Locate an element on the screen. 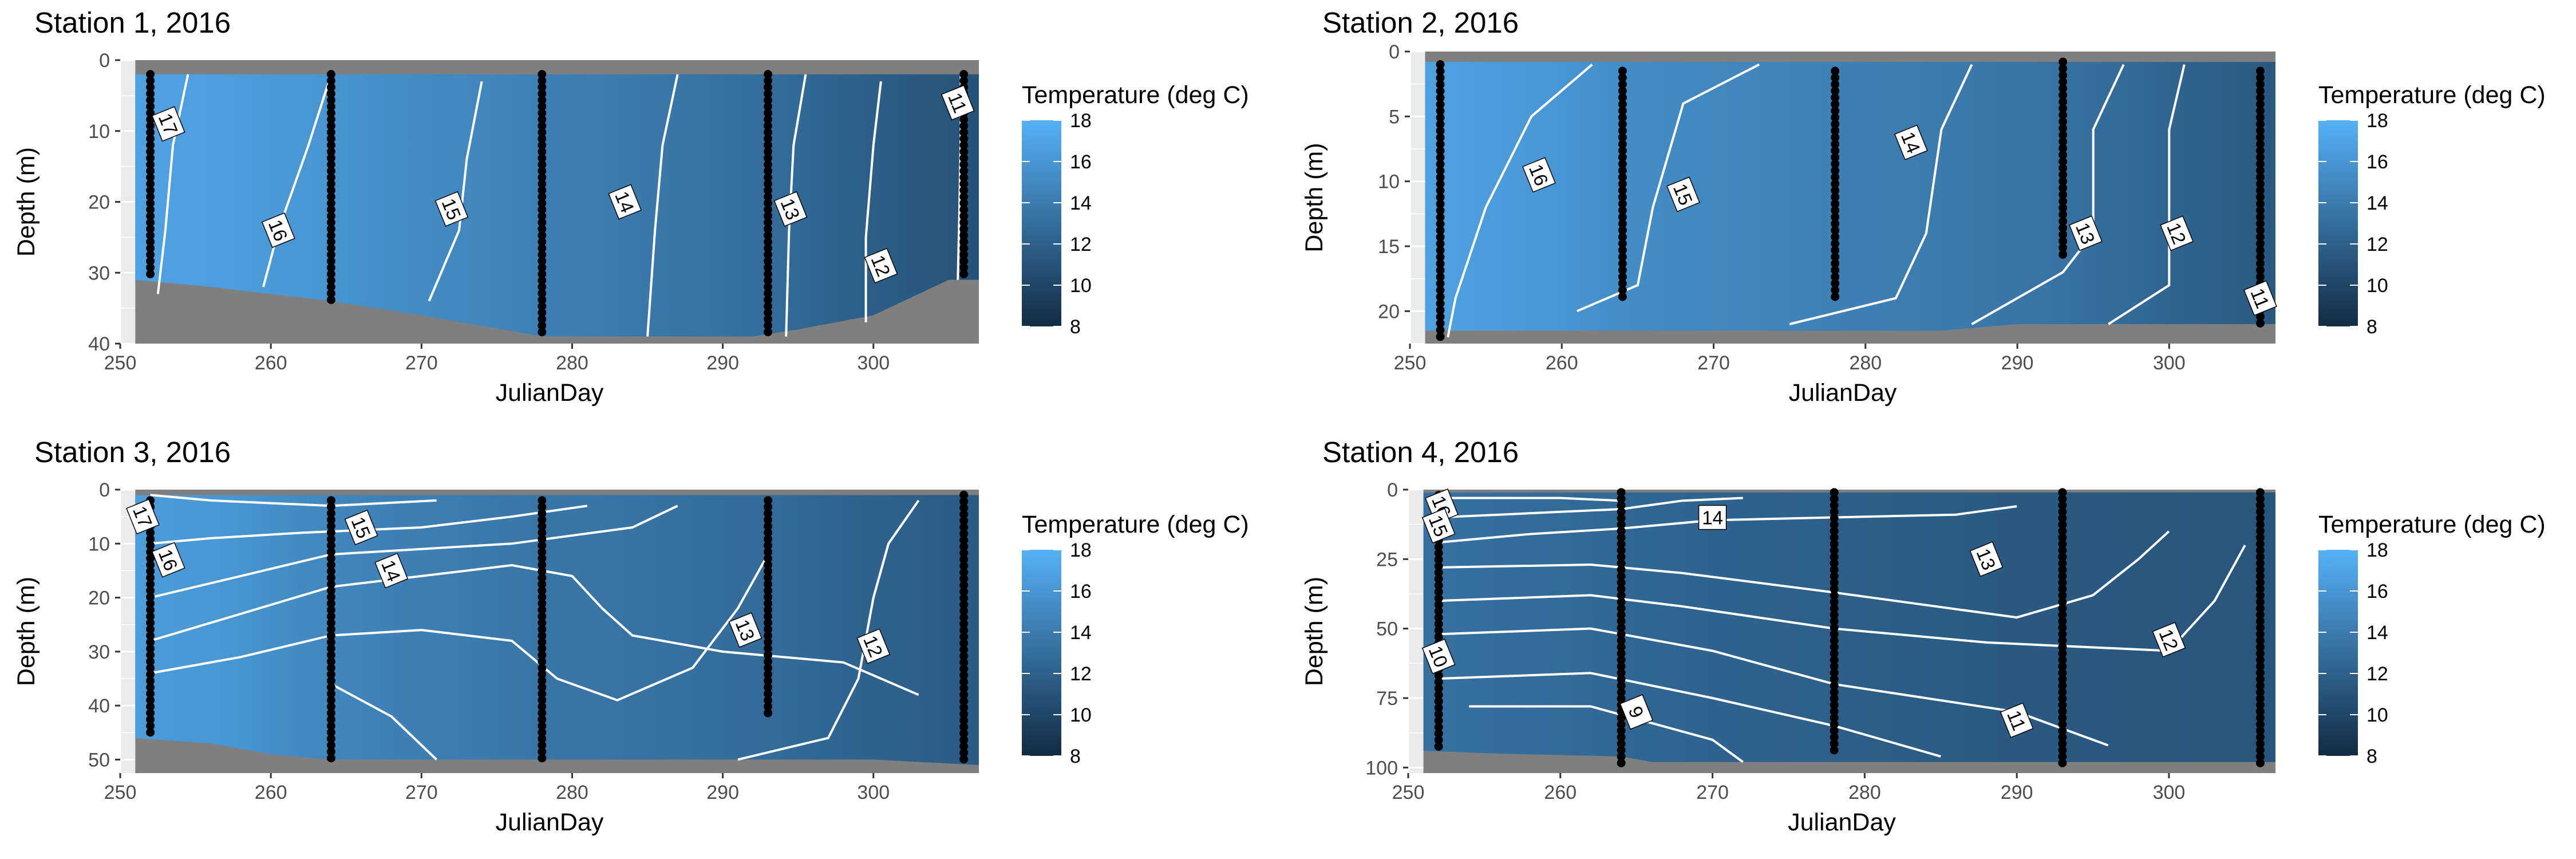 Image resolution: width=2576 pixels, height=859 pixels. y-axis: 0 10 20 30 40 Depth (m) is located at coordinates (66, 202).